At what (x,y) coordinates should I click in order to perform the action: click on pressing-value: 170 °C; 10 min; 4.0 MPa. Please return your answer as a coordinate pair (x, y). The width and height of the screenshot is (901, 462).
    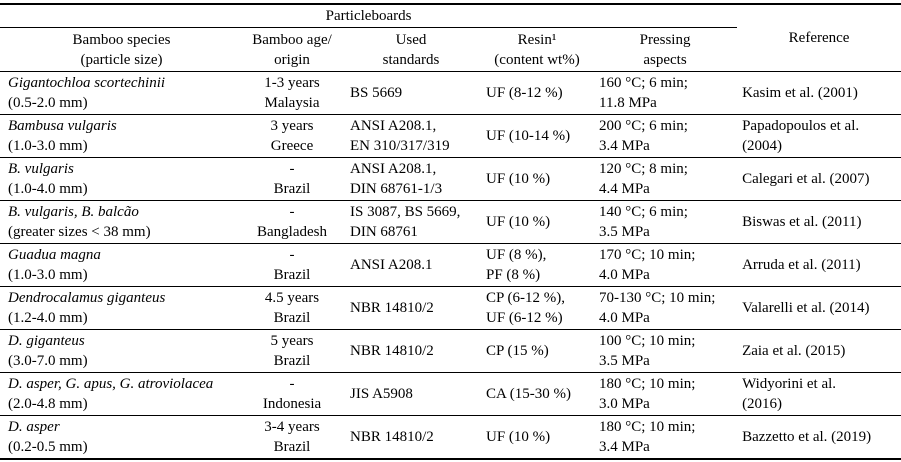
    Looking at the image, I should click on (647, 265).